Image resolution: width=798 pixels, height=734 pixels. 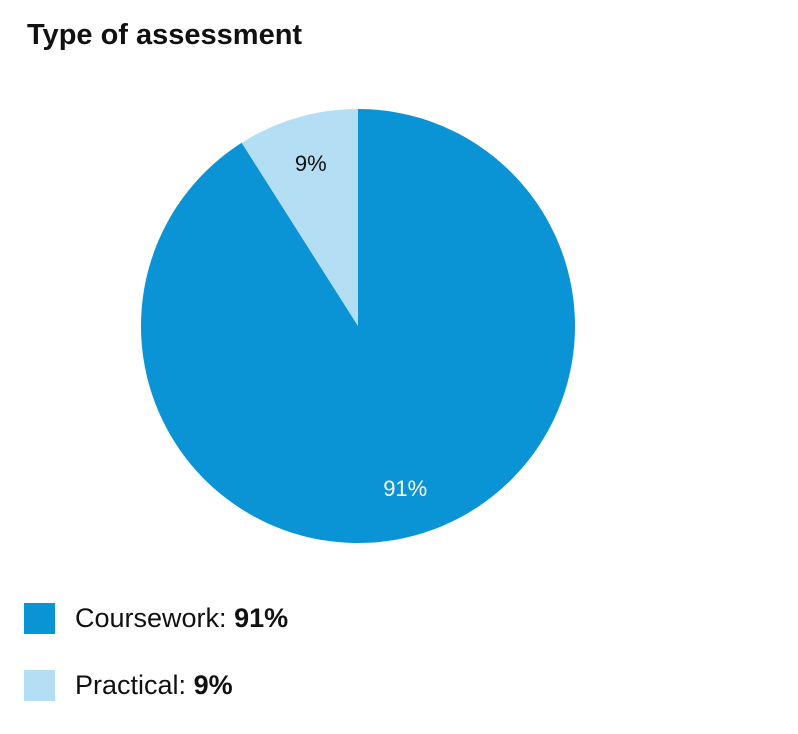 What do you see at coordinates (261, 618) in the screenshot?
I see `legend-value-coursework: 91%` at bounding box center [261, 618].